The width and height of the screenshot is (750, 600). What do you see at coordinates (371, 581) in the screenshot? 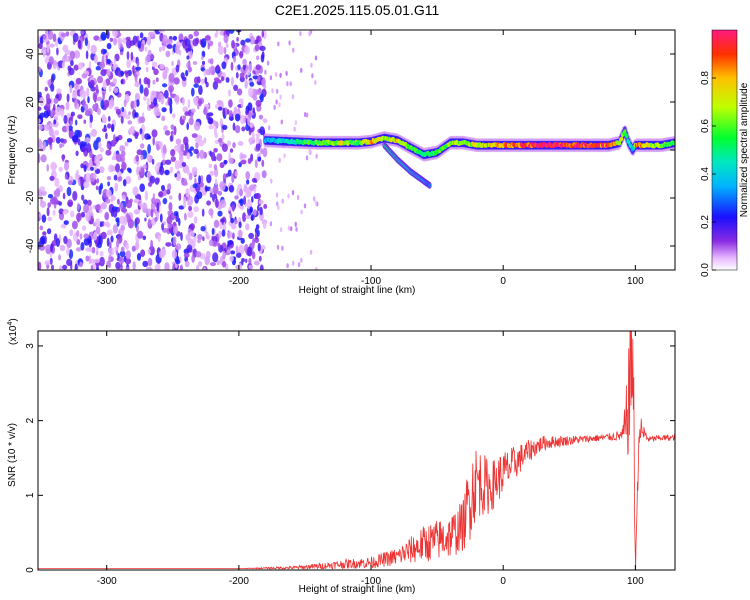
I see `snr-x-tick-label: -100` at bounding box center [371, 581].